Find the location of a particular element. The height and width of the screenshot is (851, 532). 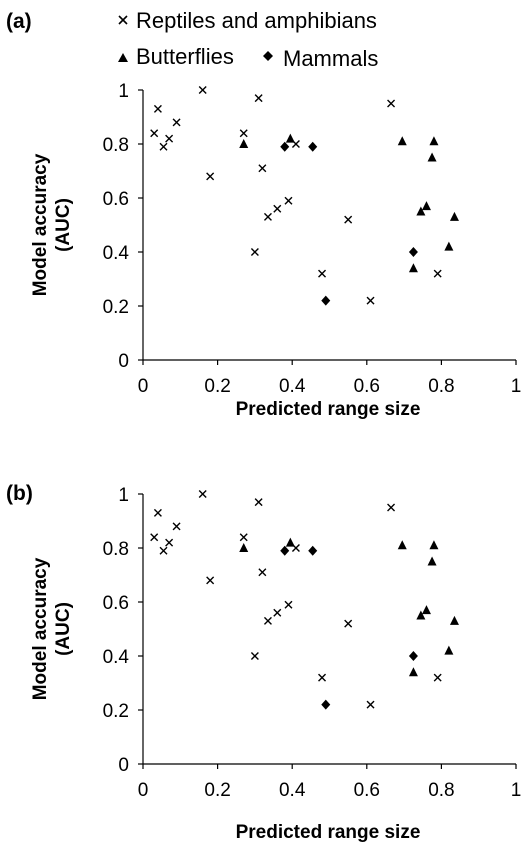

legend-marker-reptiles is located at coordinates (123, 20).